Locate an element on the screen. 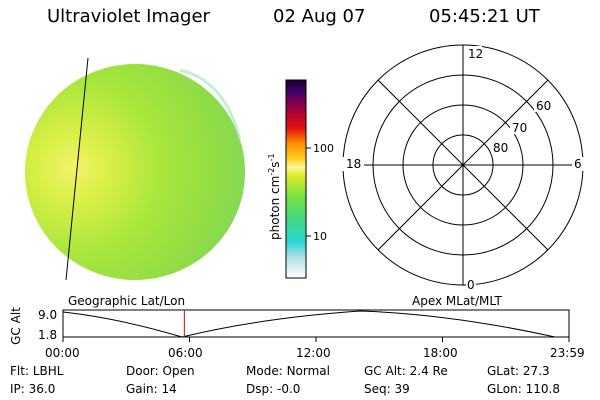 This screenshot has height=400, width=600. geographic-caption: Geographic Lat/Lon is located at coordinates (127, 301).